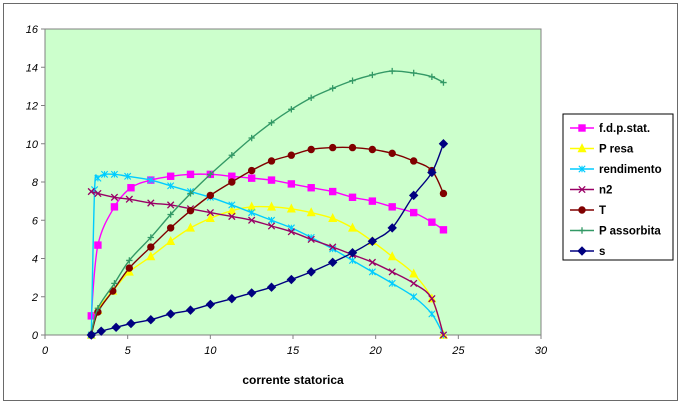 The height and width of the screenshot is (407, 683). Describe the element at coordinates (458, 351) in the screenshot. I see `x-tick-label: 25` at that location.